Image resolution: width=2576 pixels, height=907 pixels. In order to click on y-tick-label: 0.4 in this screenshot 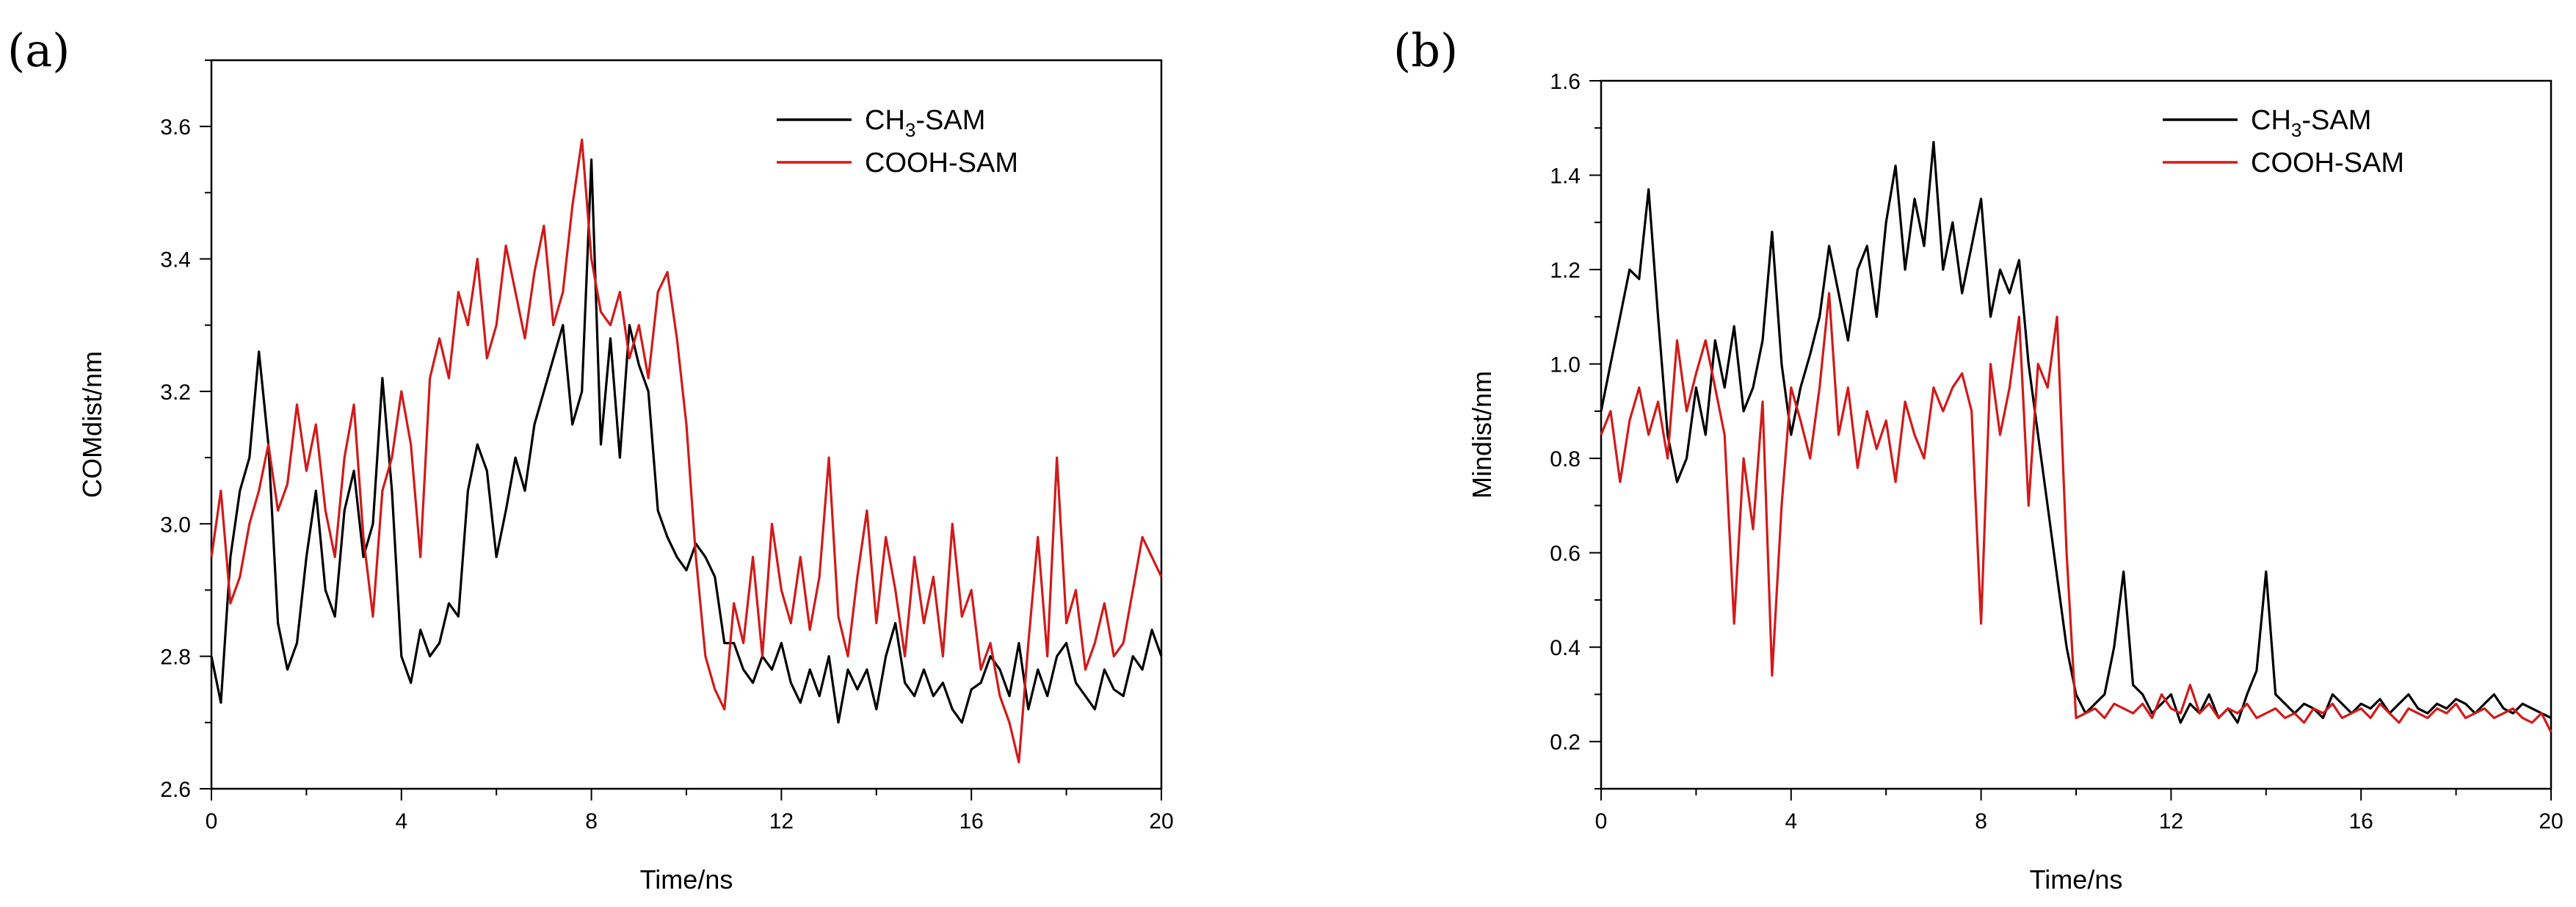, I will do `click(1565, 648)`.